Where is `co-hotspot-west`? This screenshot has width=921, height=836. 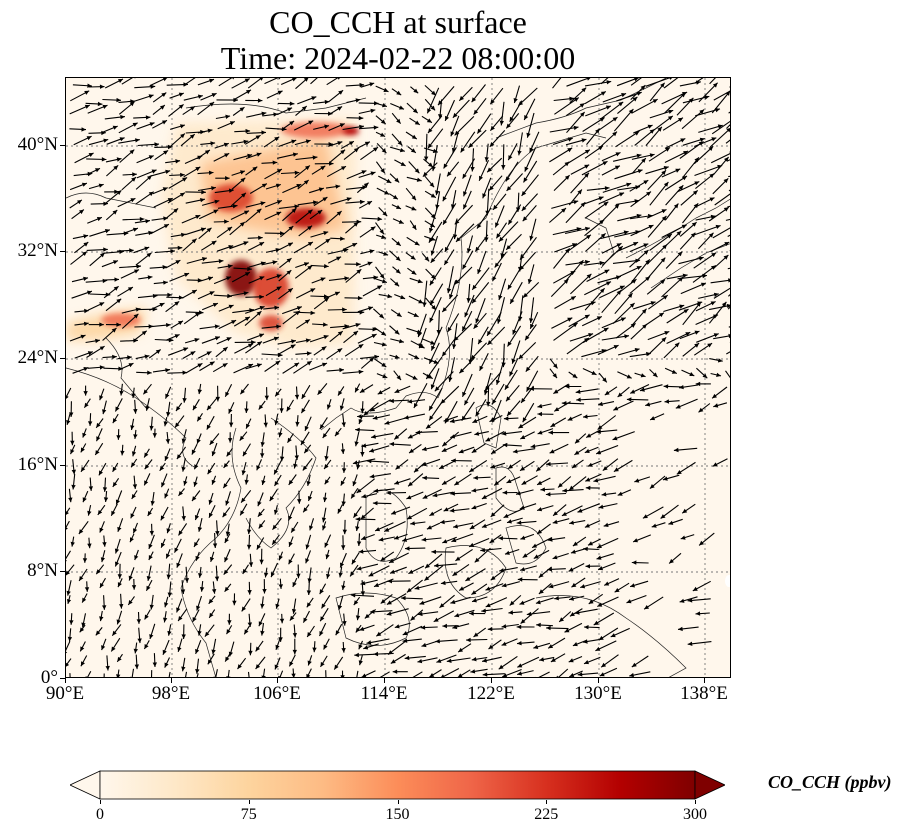
co-hotspot-west is located at coordinates (121, 320).